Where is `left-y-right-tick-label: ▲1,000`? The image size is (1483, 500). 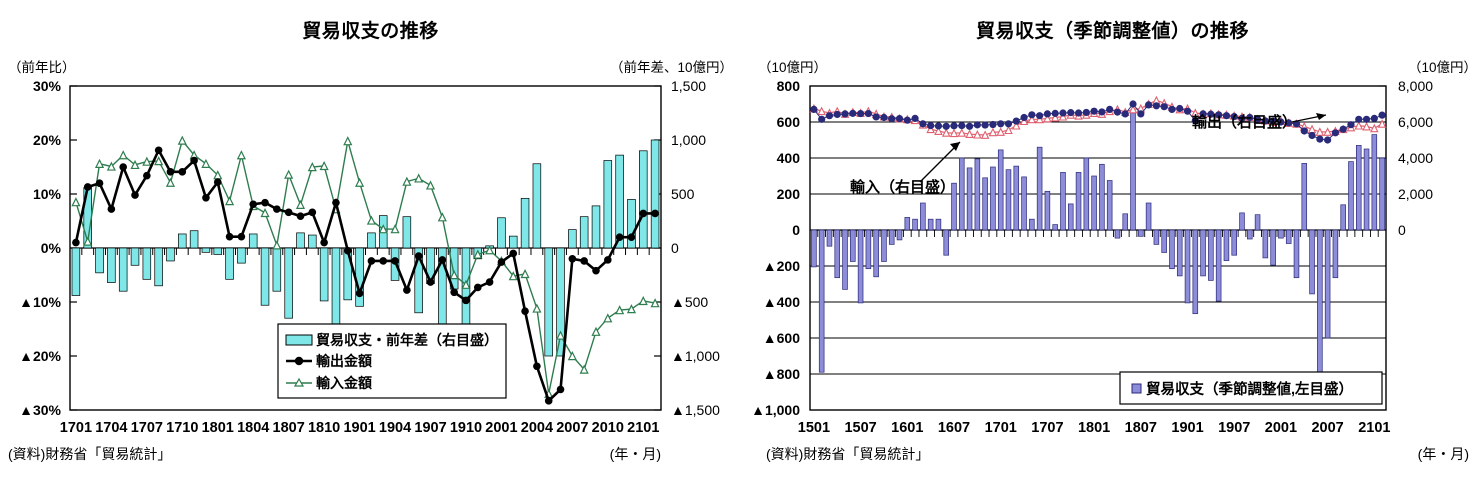 left-y-right-tick-label: ▲1,000 is located at coordinates (695, 356).